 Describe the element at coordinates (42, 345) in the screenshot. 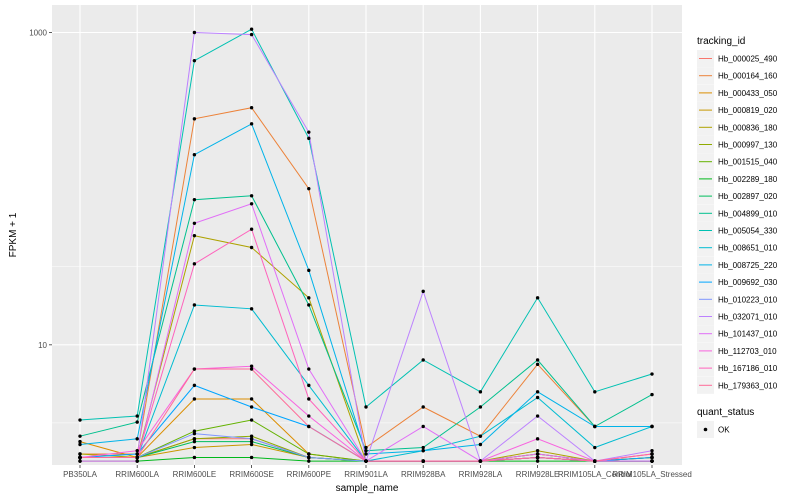

I see `y-tick-label: 10` at that location.